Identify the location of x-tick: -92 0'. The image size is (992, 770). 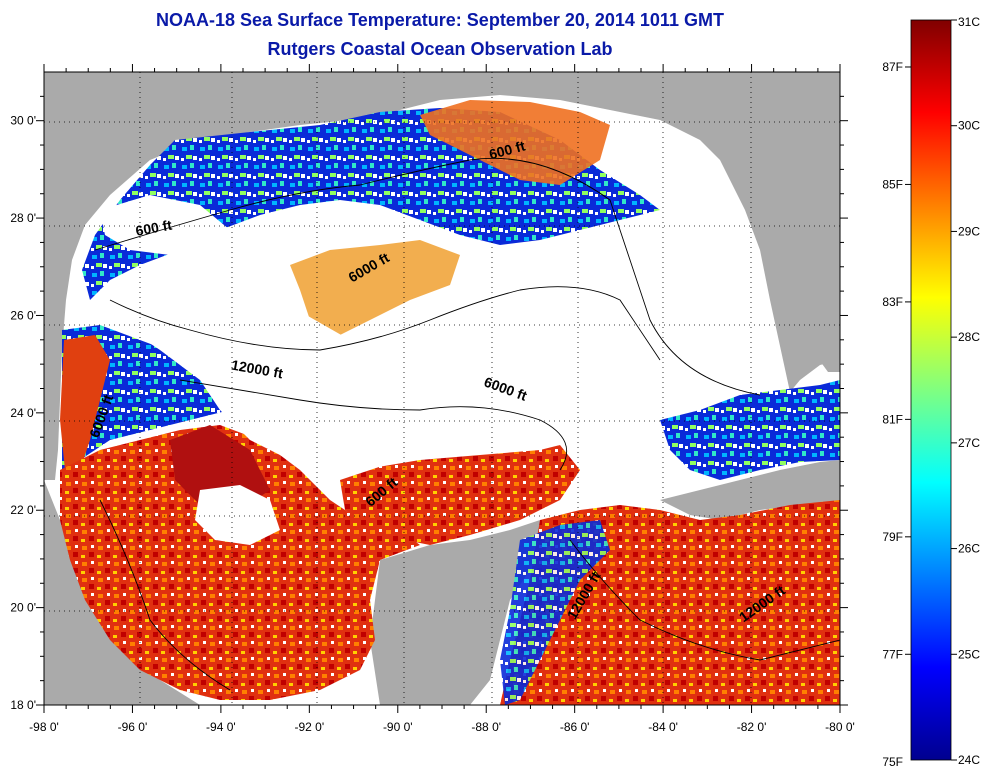
(310, 399).